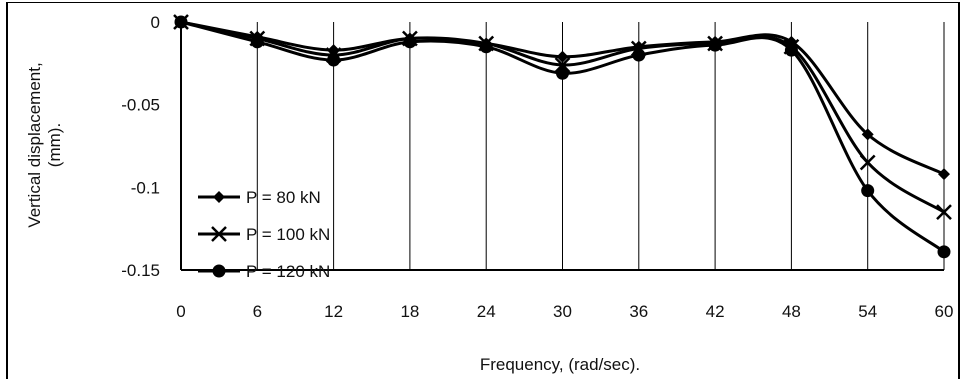 Image resolution: width=965 pixels, height=381 pixels. Describe the element at coordinates (409, 311) in the screenshot. I see `x-tick-label: 18` at that location.